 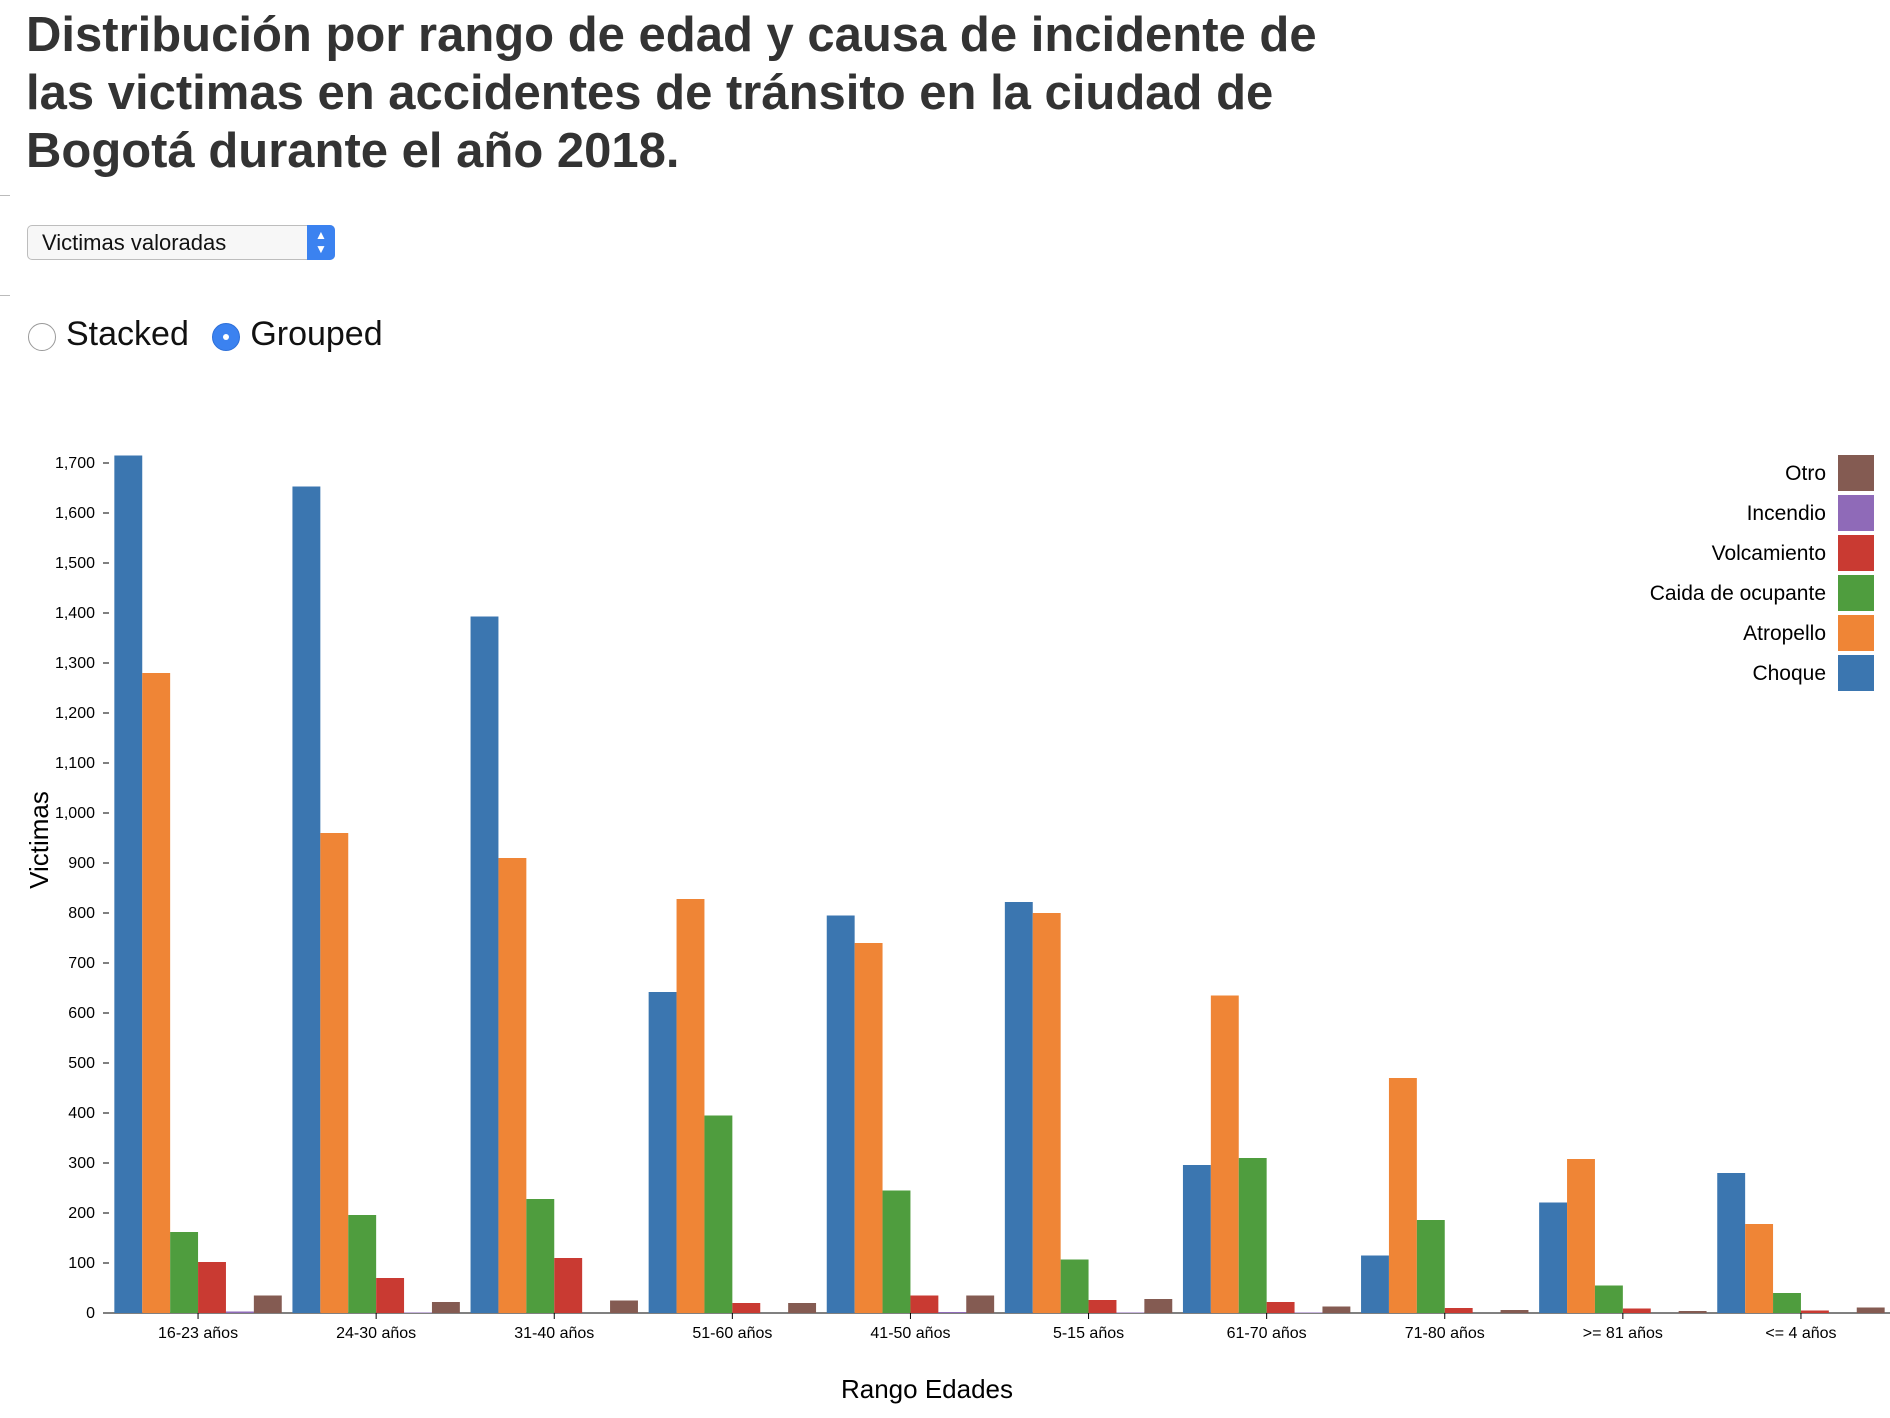 What do you see at coordinates (75, 813) in the screenshot?
I see `y-tick-label: 1,000` at bounding box center [75, 813].